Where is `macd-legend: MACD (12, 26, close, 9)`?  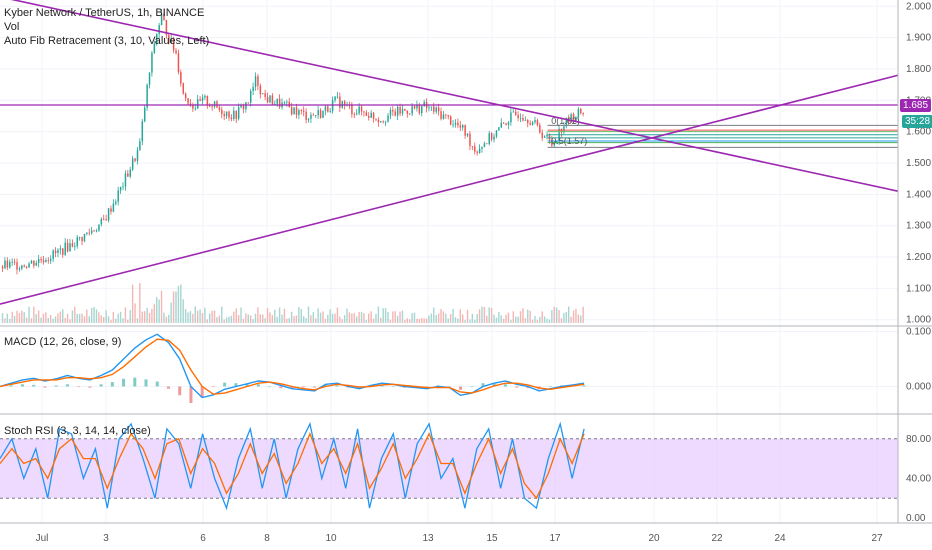
macd-legend: MACD (12, 26, close, 9) is located at coordinates (62, 342).